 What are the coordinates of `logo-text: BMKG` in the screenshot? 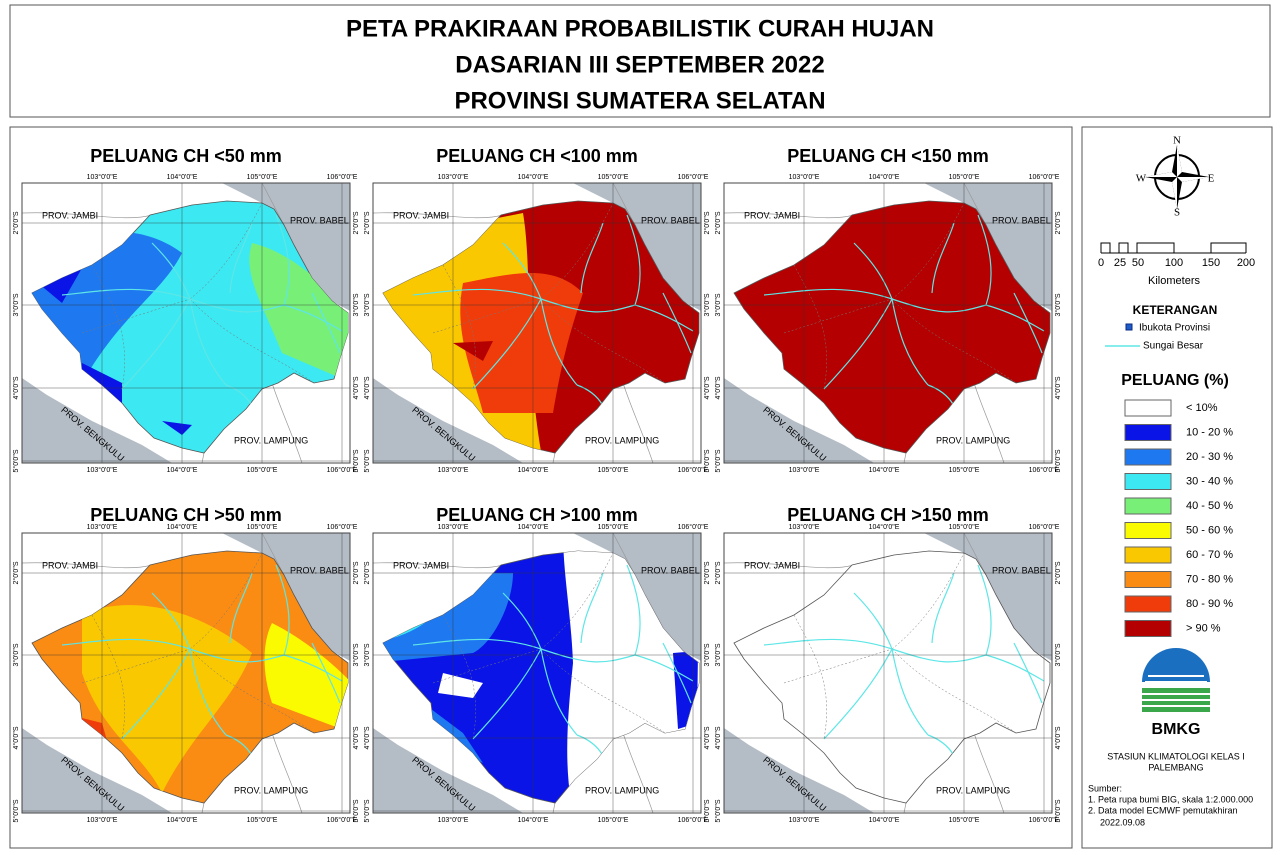 It's located at (1176, 729).